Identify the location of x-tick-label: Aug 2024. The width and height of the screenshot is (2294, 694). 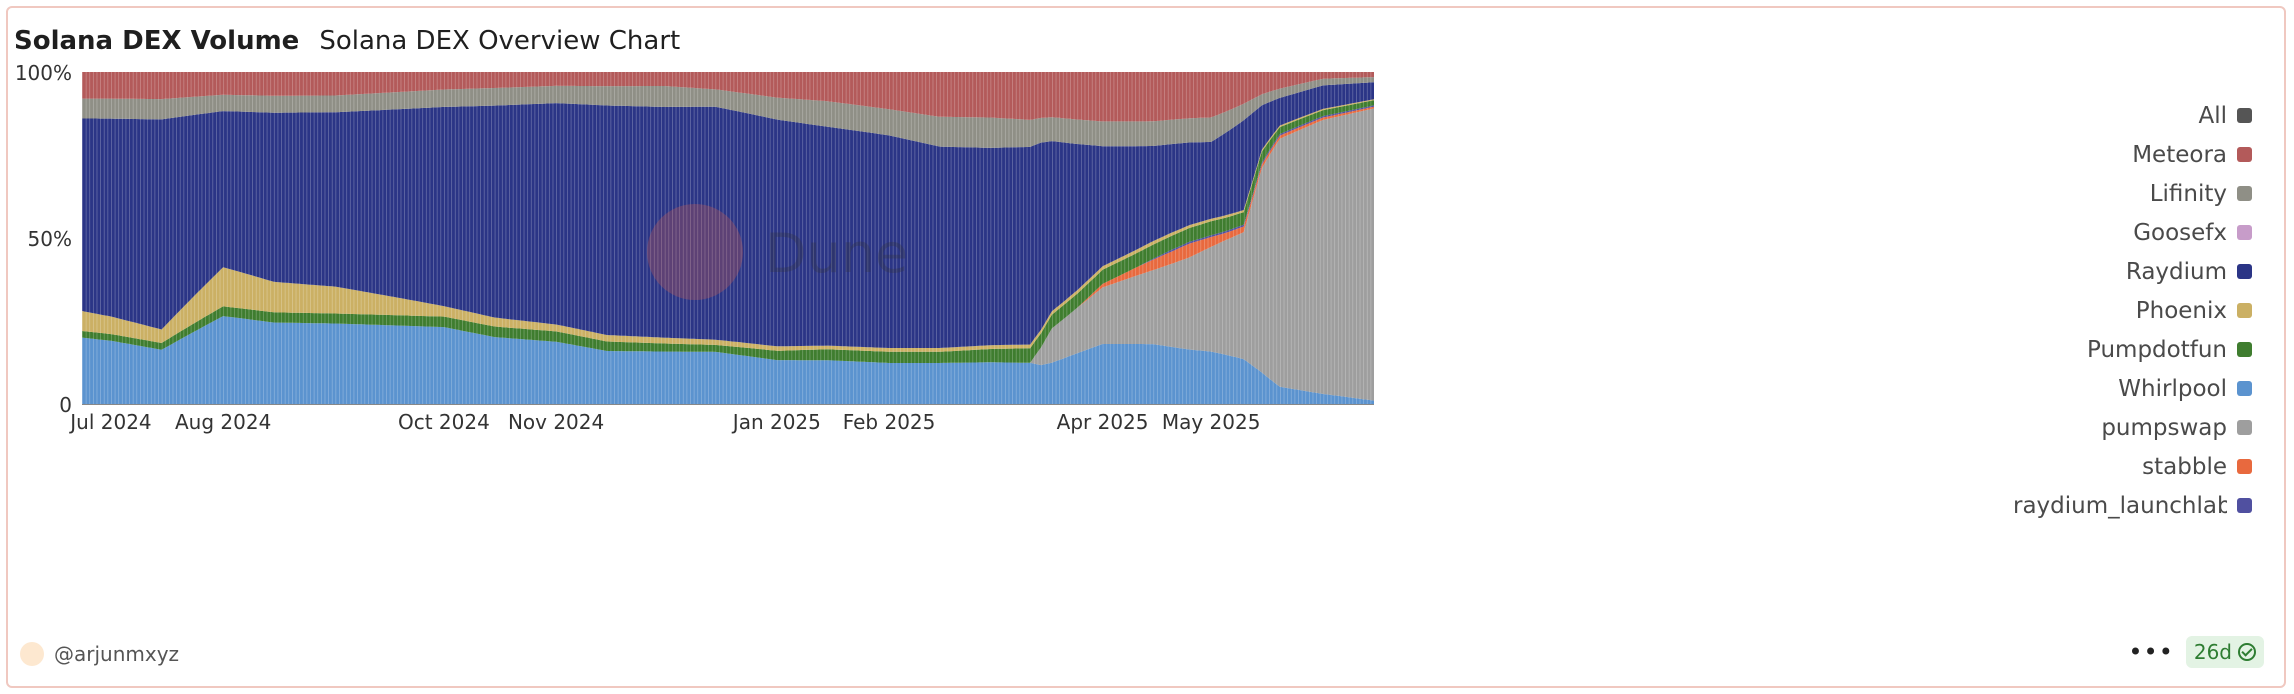
(223, 422).